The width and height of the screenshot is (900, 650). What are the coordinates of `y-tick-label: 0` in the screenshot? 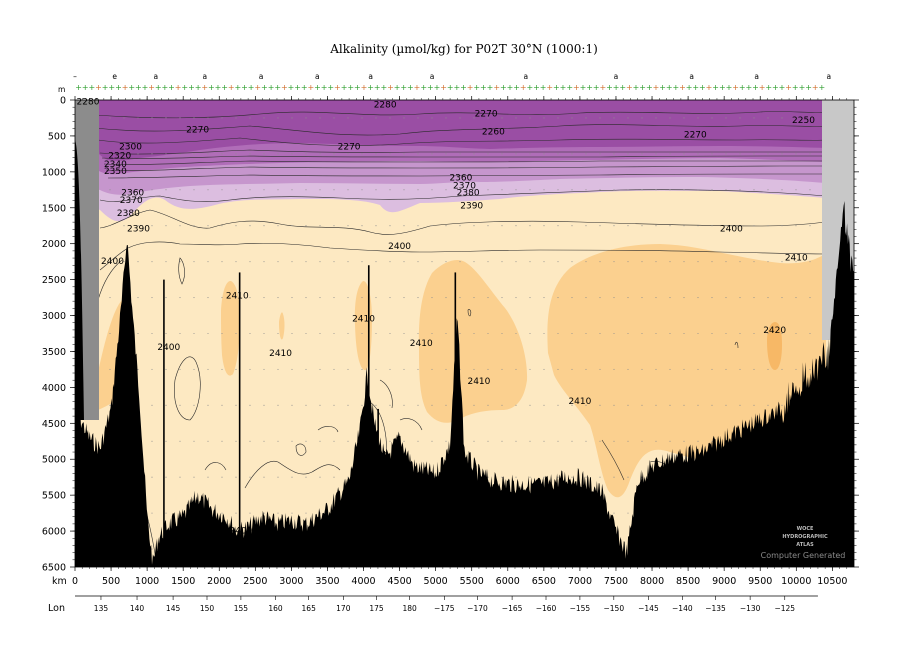 It's located at (63, 101).